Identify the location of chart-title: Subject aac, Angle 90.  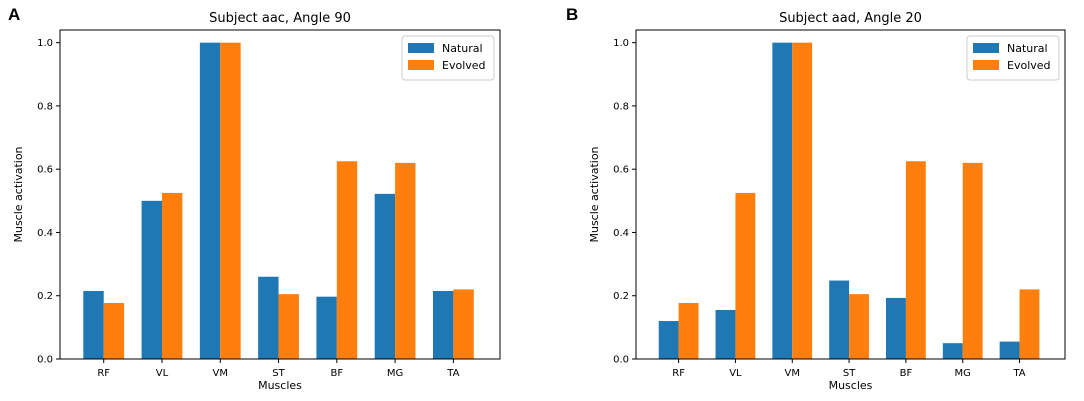
(280, 18).